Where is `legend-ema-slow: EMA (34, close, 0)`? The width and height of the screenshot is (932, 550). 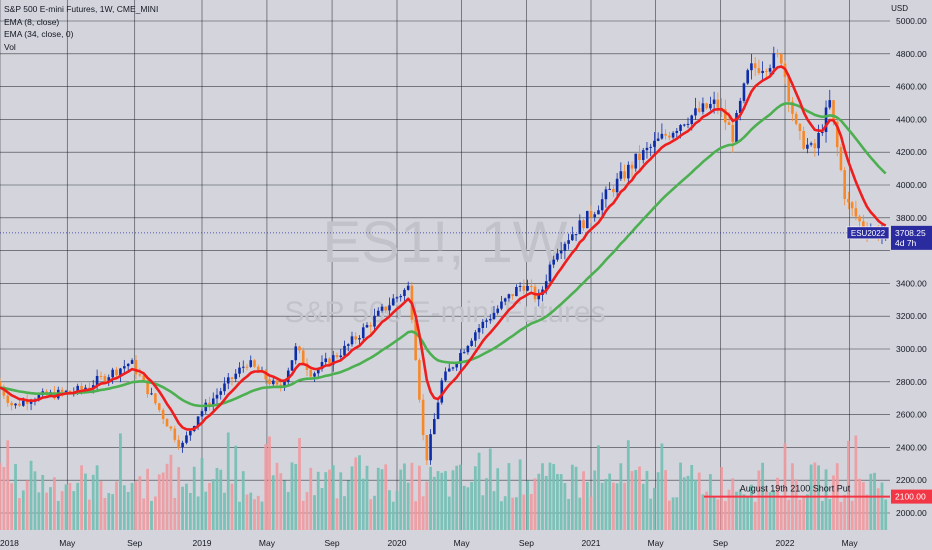
legend-ema-slow: EMA (34, close, 0) is located at coordinates (39, 34).